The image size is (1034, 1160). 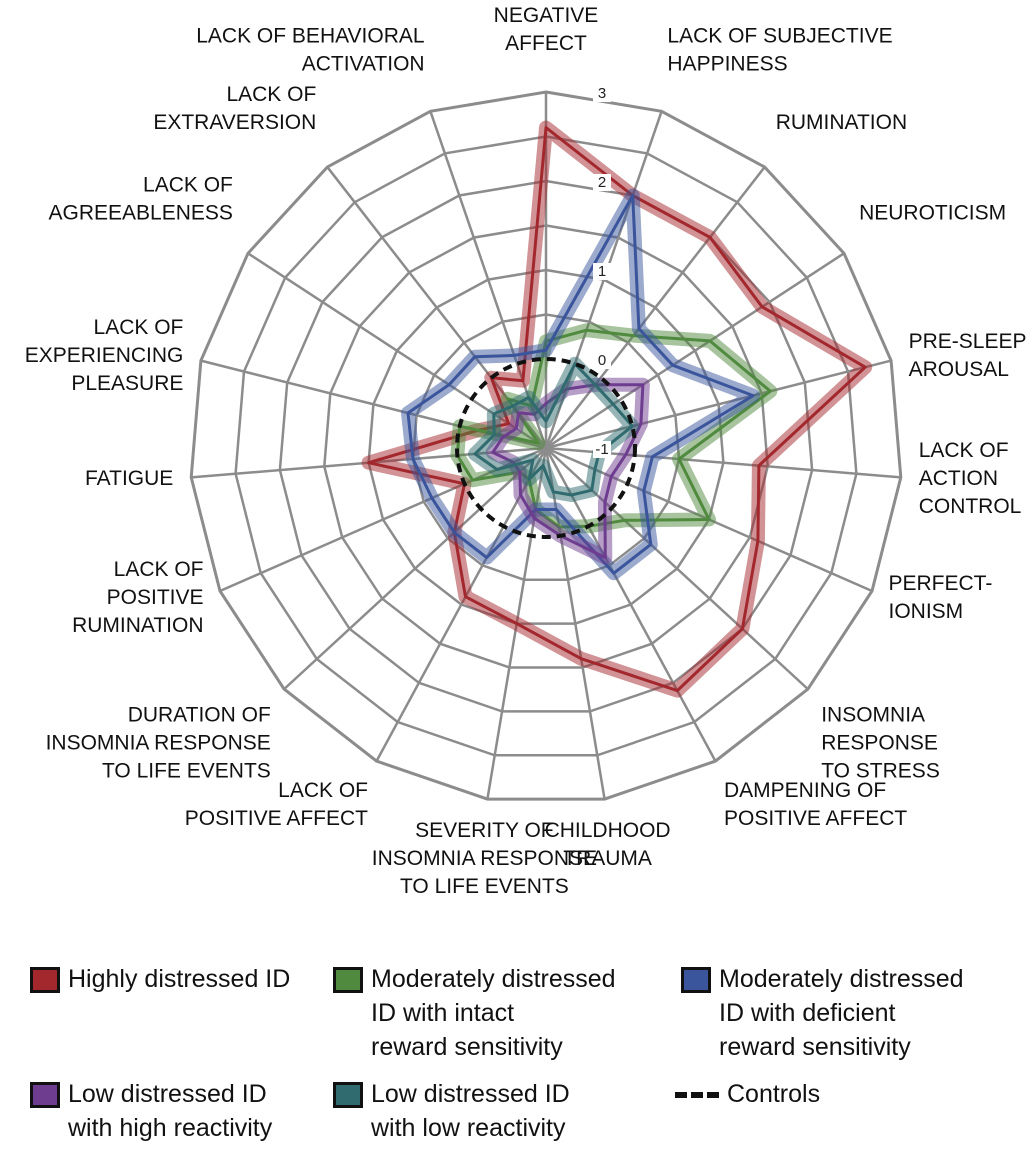 I want to click on axis-label: PERFECT- IONISM, so click(x=941, y=597).